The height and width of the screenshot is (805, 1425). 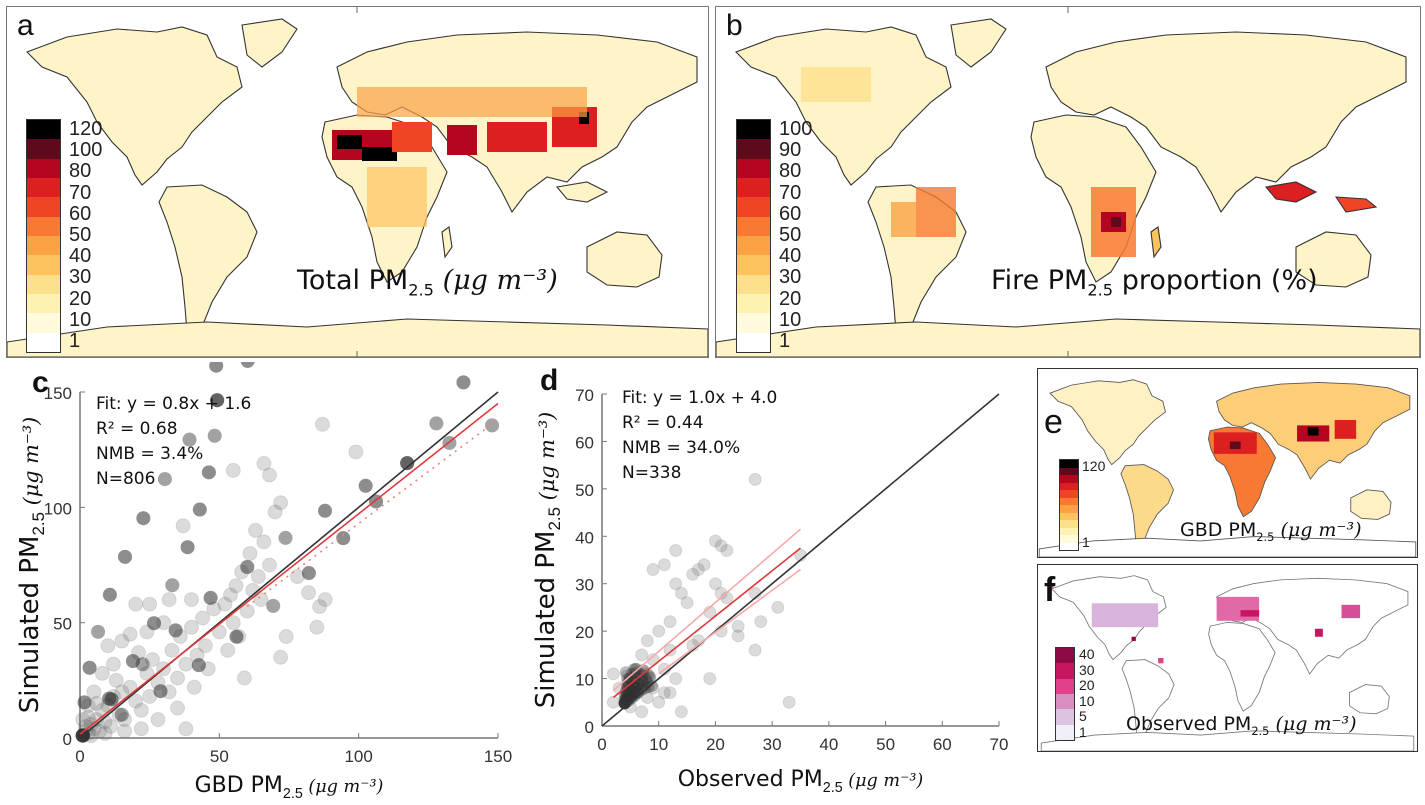 I want to click on y-tick-label: 40, so click(x=584, y=537).